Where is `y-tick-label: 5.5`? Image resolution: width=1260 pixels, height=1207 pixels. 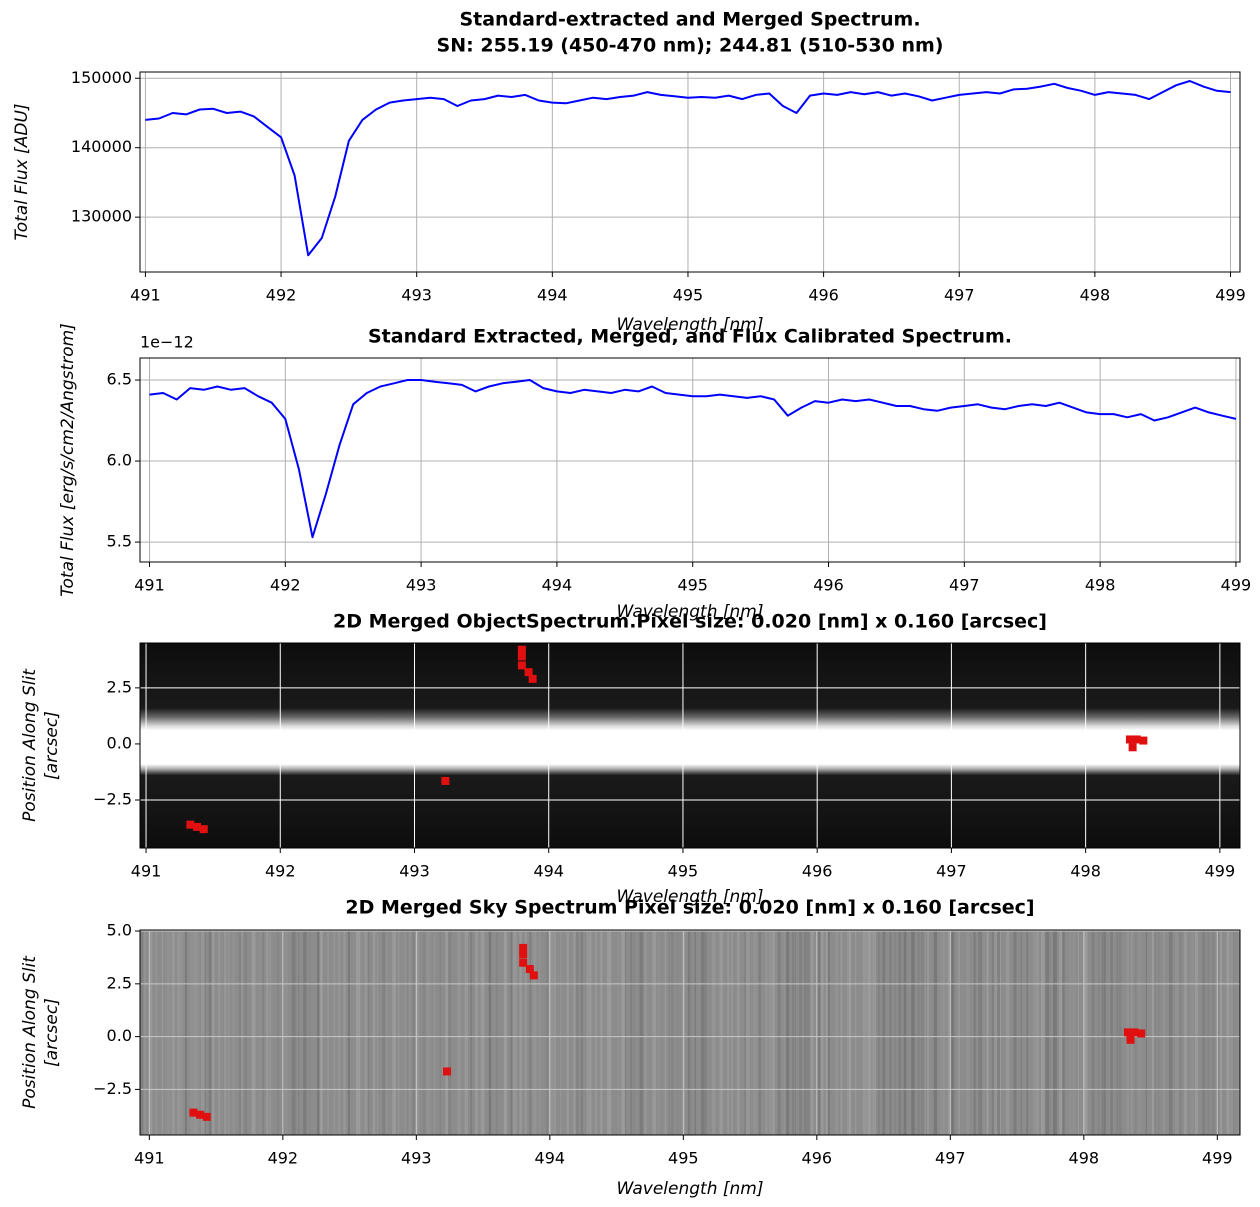 y-tick-label: 5.5 is located at coordinates (119, 541).